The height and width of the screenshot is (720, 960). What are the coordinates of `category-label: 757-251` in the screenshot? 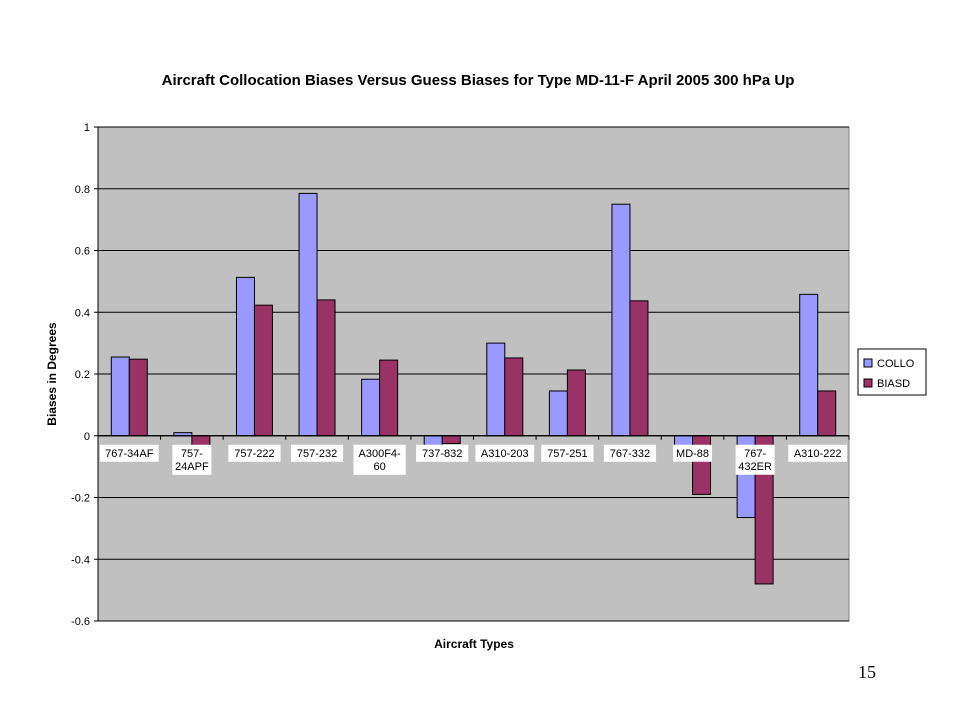 It's located at (567, 454).